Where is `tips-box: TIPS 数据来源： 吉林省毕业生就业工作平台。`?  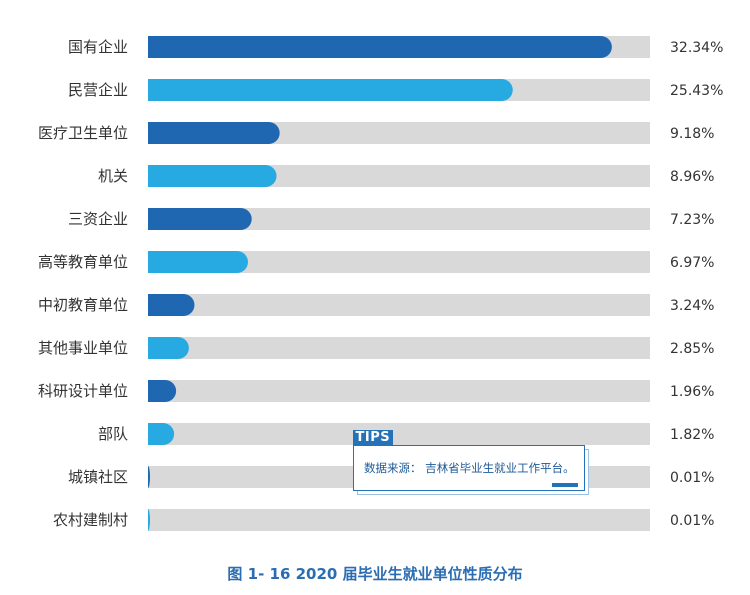 tips-box: TIPS 数据来源： 吉林省毕业生就业工作平台。 is located at coordinates (468, 460).